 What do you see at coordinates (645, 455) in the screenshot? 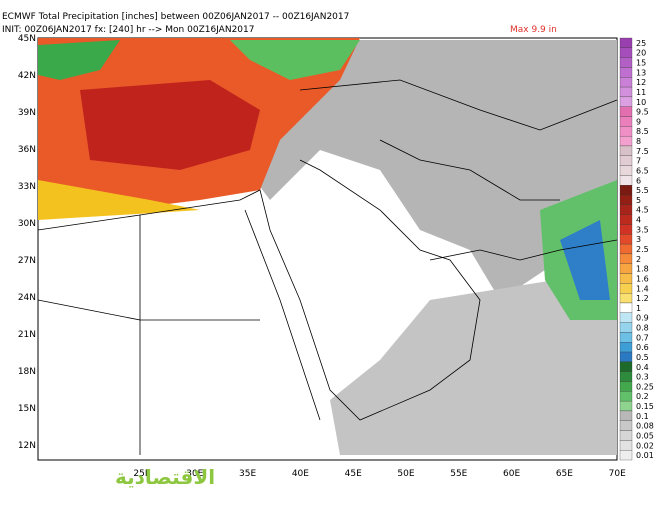
I see `colorbar-label: 0.01` at bounding box center [645, 455].